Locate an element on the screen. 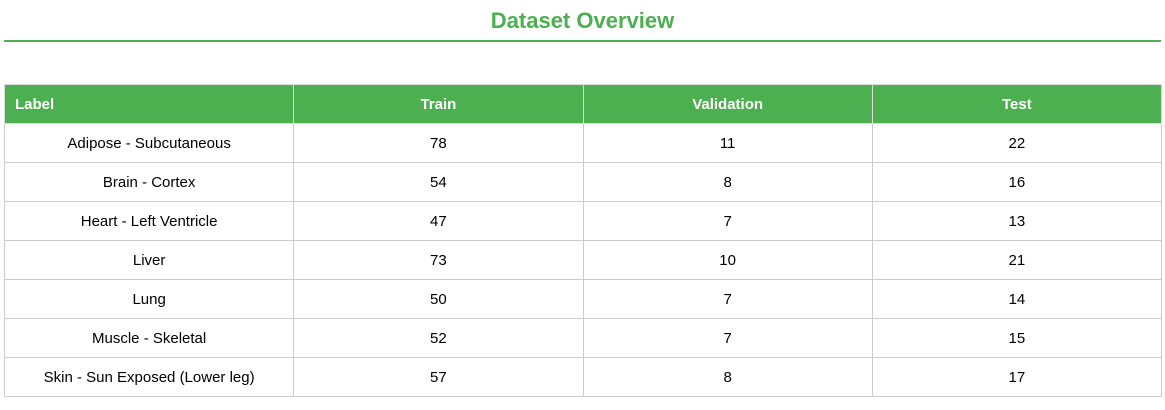 The width and height of the screenshot is (1165, 410). column-header: Test is located at coordinates (1017, 104).